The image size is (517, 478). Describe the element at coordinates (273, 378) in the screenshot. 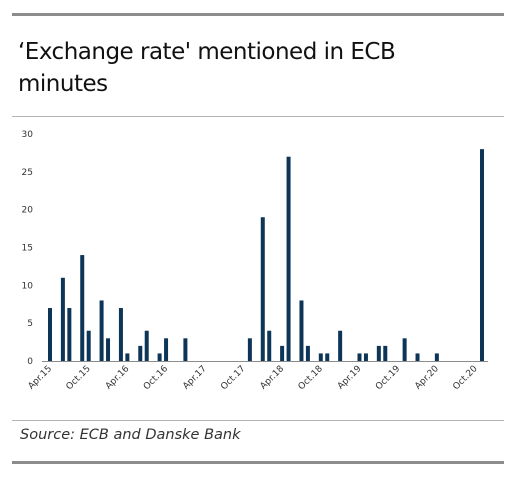

I see `x-tick-label: Apr.18` at that location.